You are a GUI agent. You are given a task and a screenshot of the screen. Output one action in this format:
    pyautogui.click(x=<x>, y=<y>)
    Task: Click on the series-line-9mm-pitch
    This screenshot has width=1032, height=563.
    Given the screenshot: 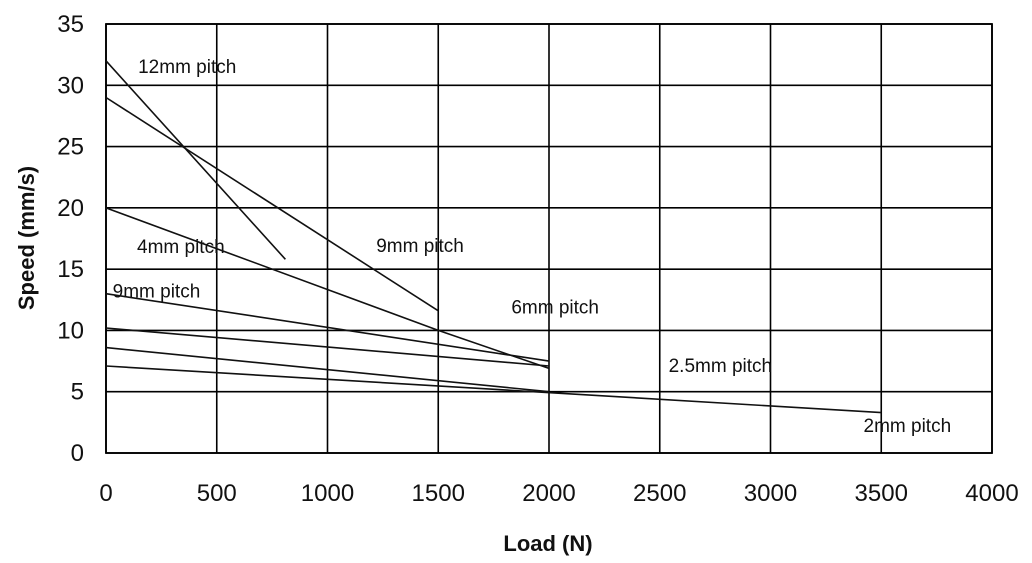 What is the action you would take?
    pyautogui.click(x=272, y=204)
    